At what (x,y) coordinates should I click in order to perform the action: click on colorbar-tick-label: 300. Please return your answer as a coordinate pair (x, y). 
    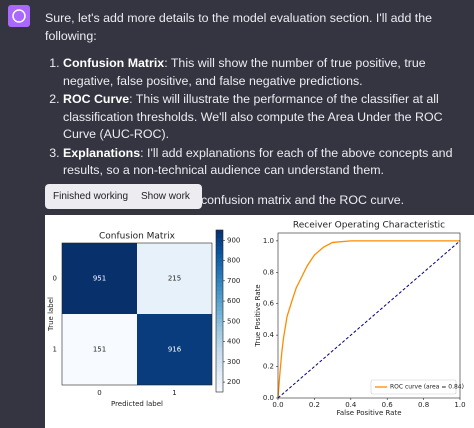
    Looking at the image, I should click on (233, 362).